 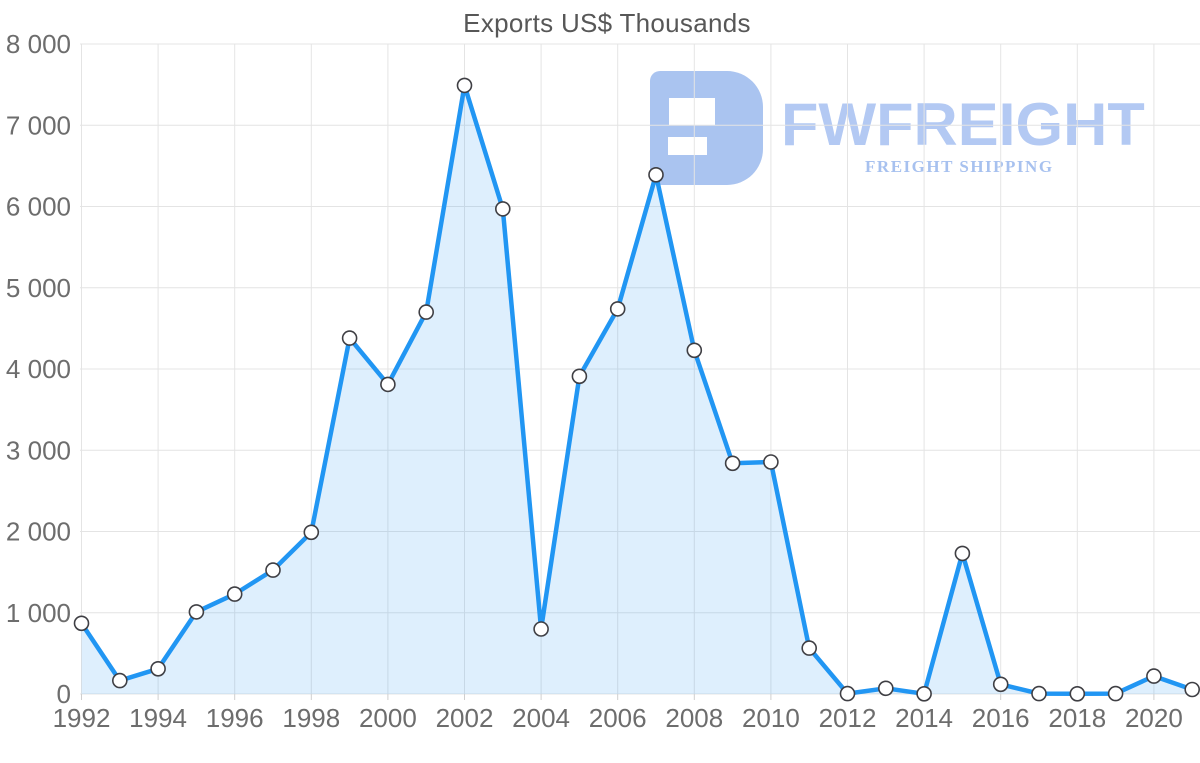 What do you see at coordinates (1077, 718) in the screenshot?
I see `x-axis-label: 2018` at bounding box center [1077, 718].